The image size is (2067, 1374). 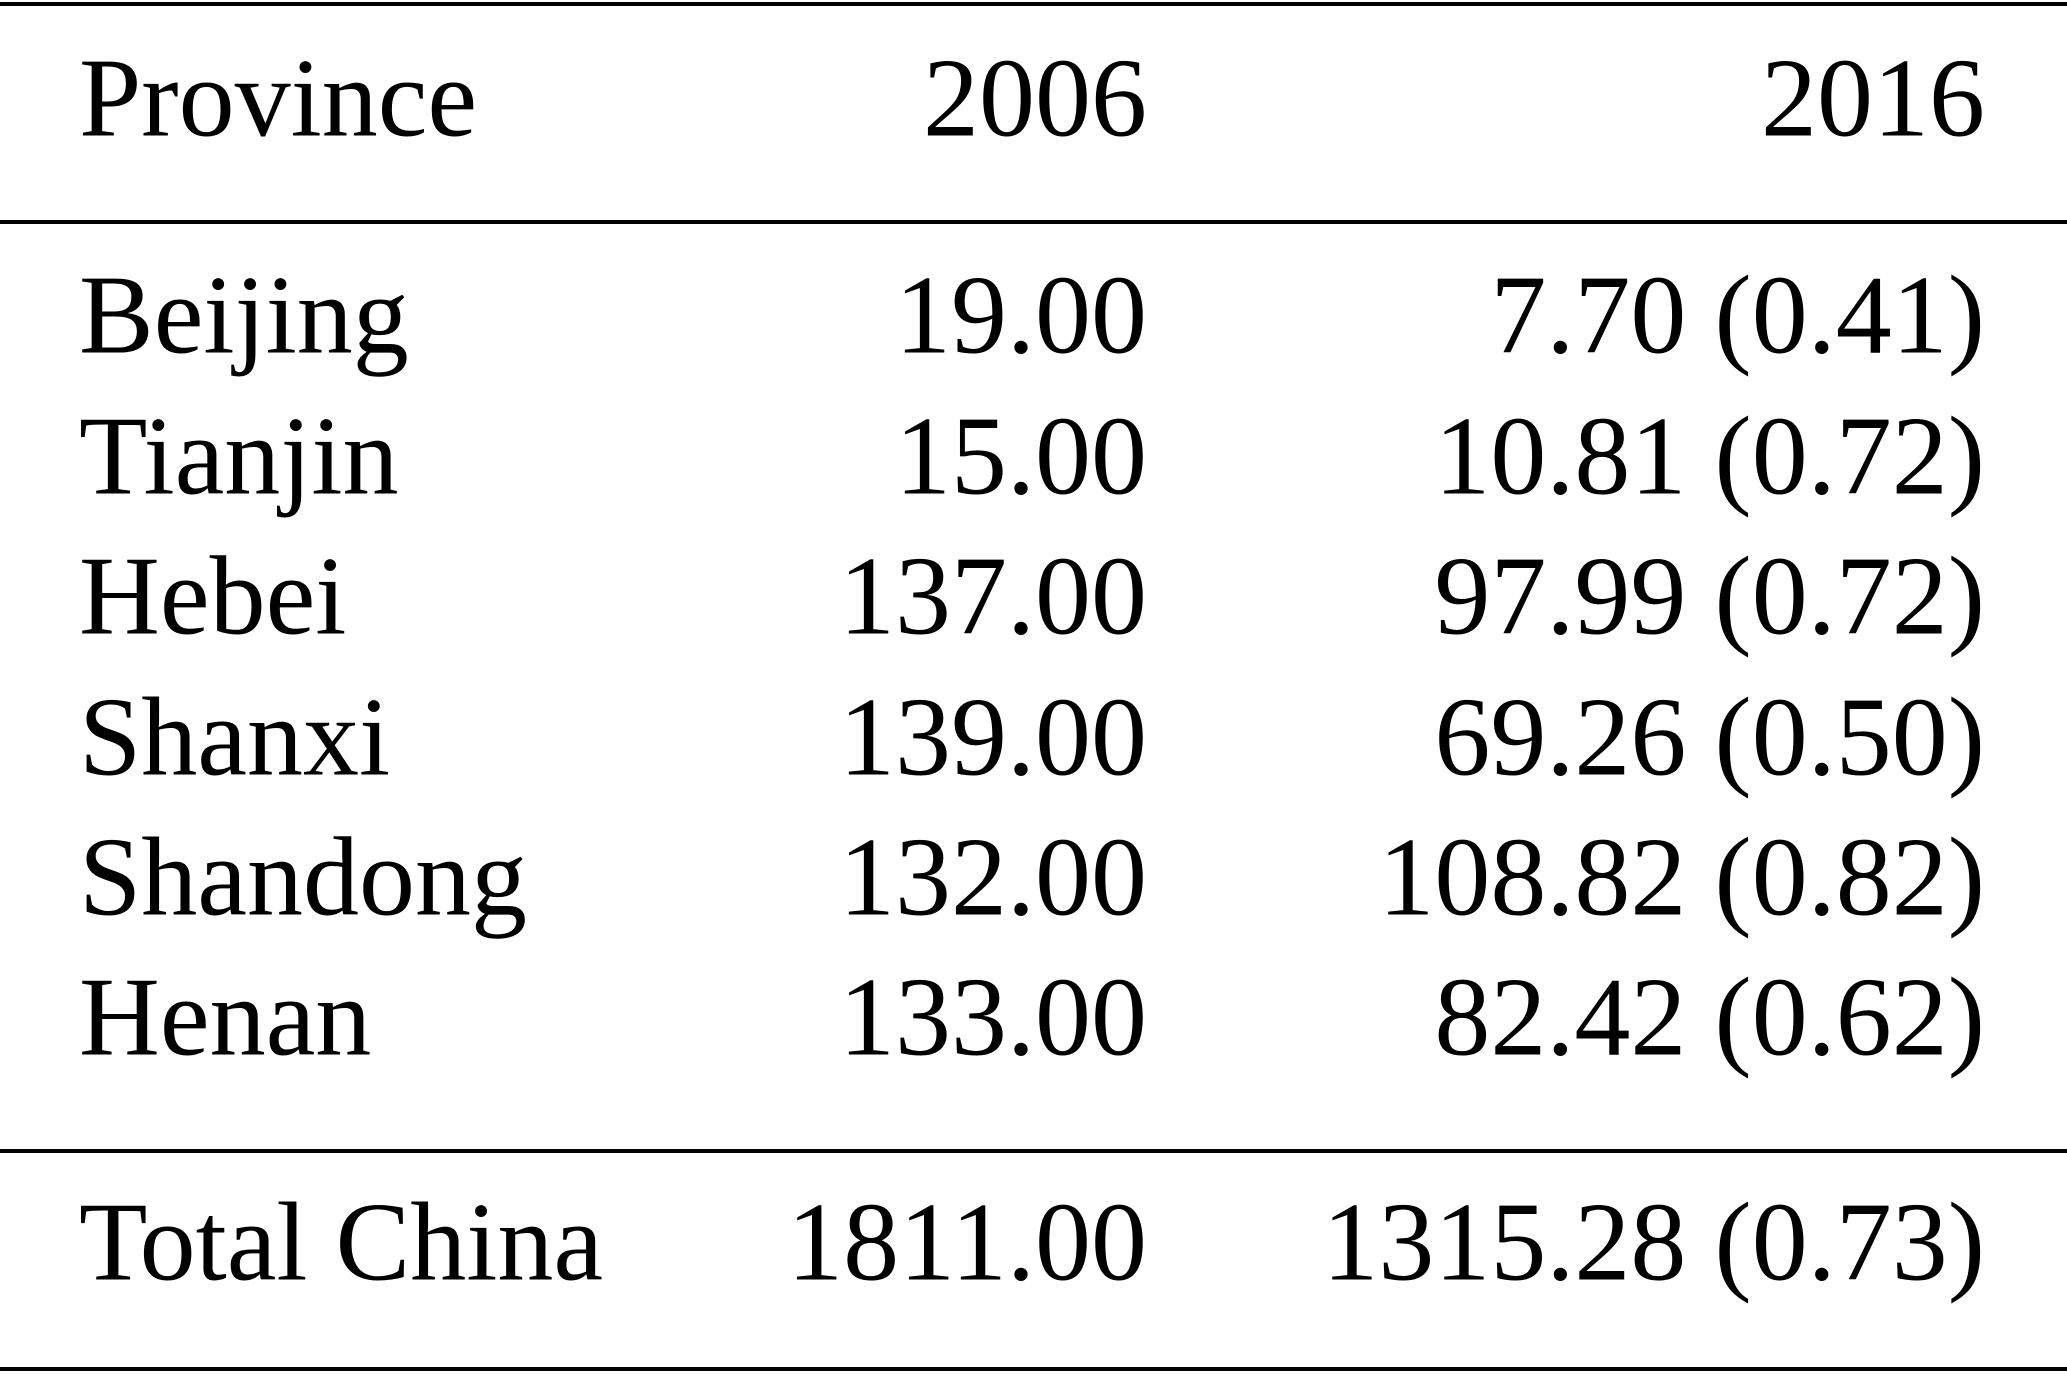 What do you see at coordinates (967, 1243) in the screenshot?
I see `total-cell: 1811.00` at bounding box center [967, 1243].